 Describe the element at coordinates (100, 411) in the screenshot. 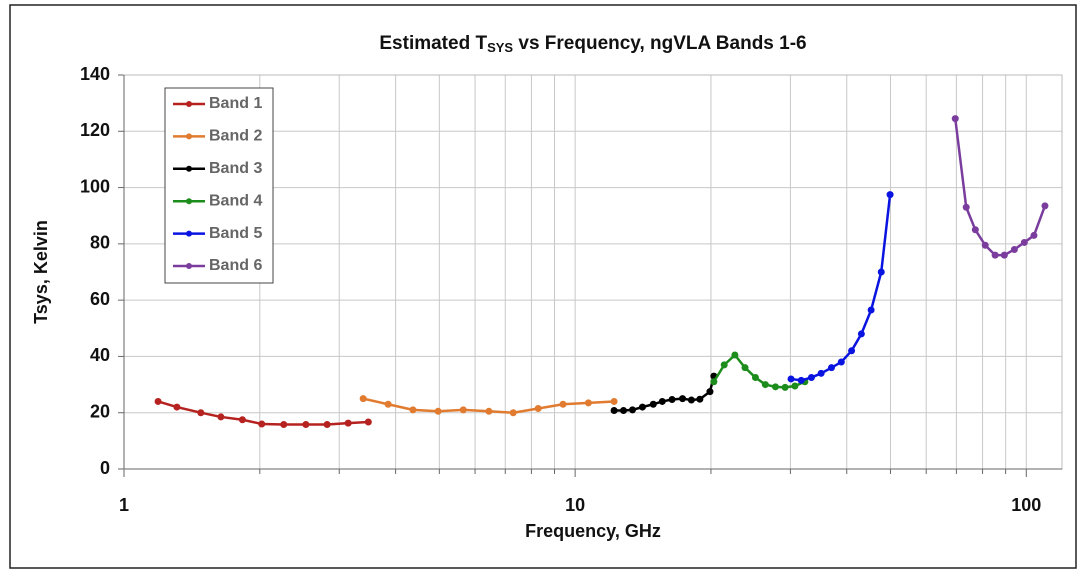

I see `y-tick-label: 20` at that location.